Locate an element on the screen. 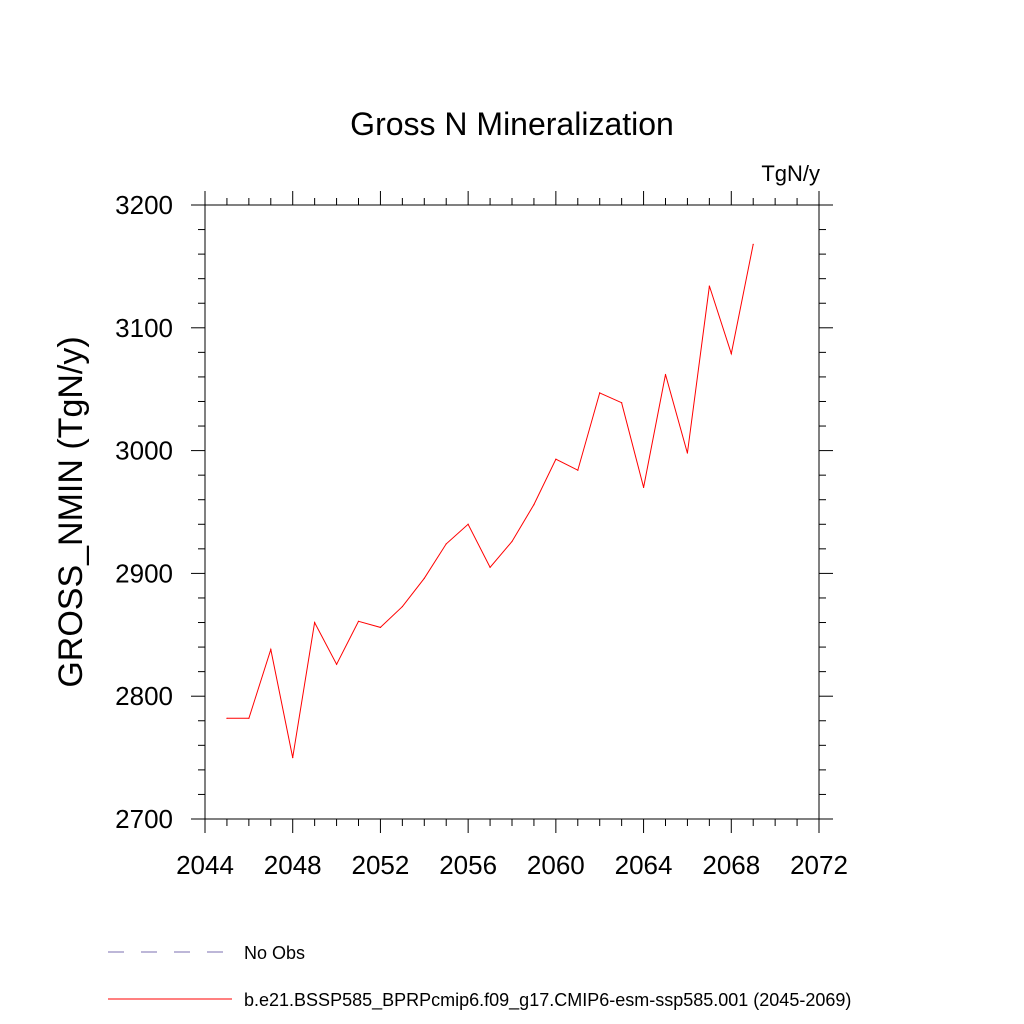 The image size is (1024, 1024). x-tick-label: 2072 is located at coordinates (819, 865).